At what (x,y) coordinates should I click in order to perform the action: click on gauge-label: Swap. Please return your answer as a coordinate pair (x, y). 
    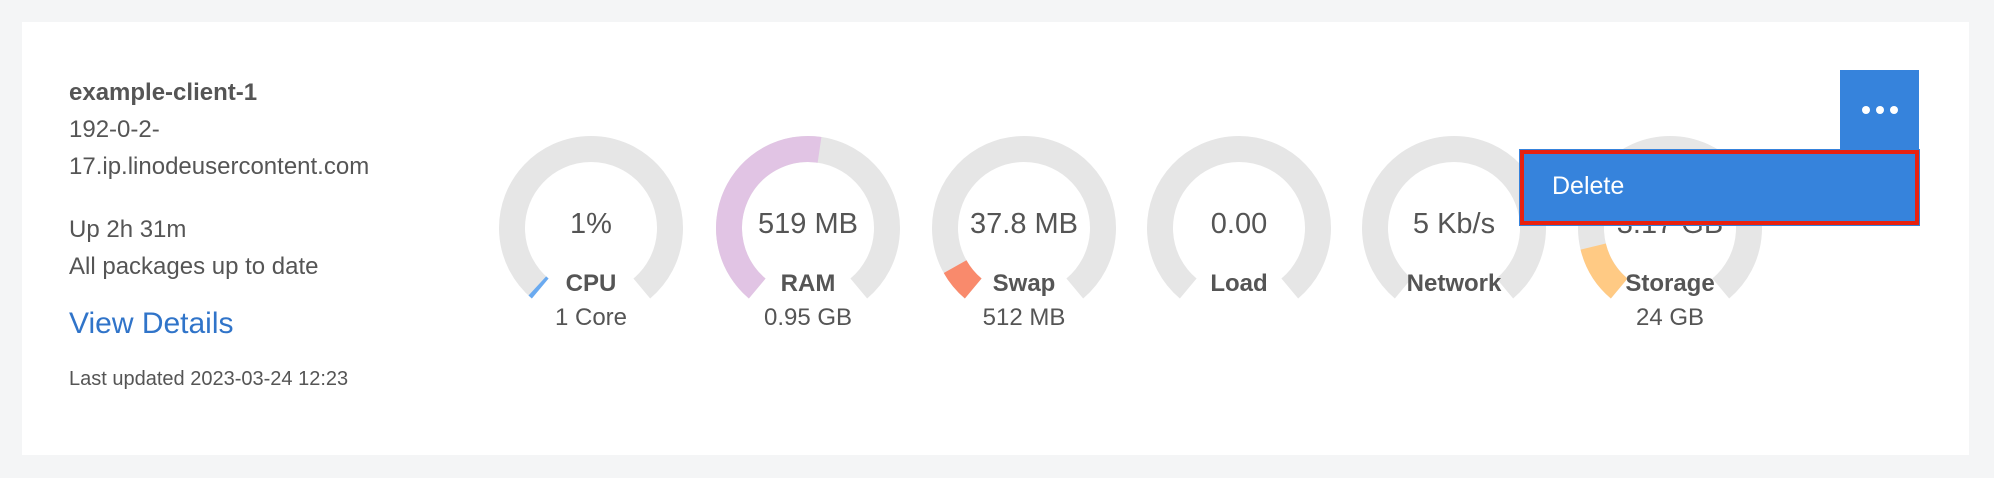
    Looking at the image, I should click on (1024, 283).